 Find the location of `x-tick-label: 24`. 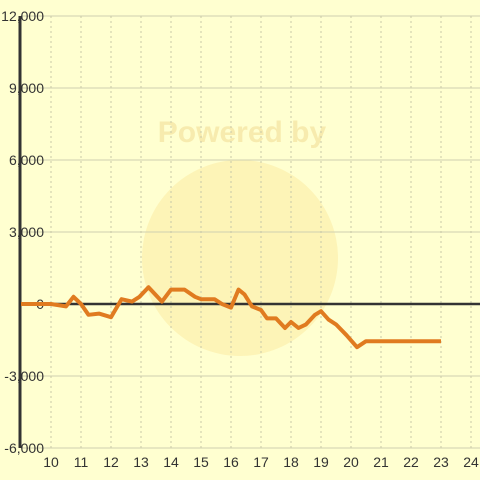

x-tick-label: 24 is located at coordinates (471, 462).